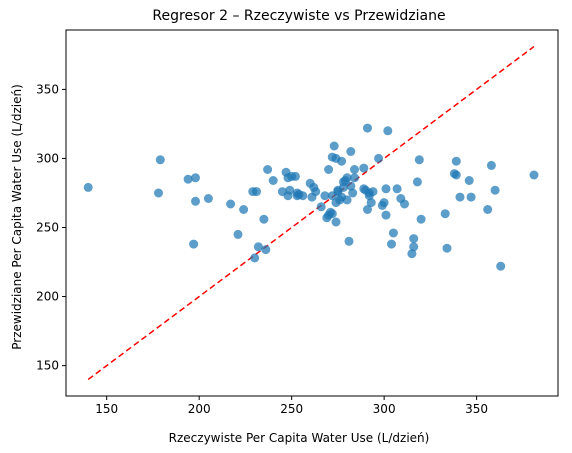 The width and height of the screenshot is (572, 453). What do you see at coordinates (47, 366) in the screenshot?
I see `y-tick-label: 150` at bounding box center [47, 366].